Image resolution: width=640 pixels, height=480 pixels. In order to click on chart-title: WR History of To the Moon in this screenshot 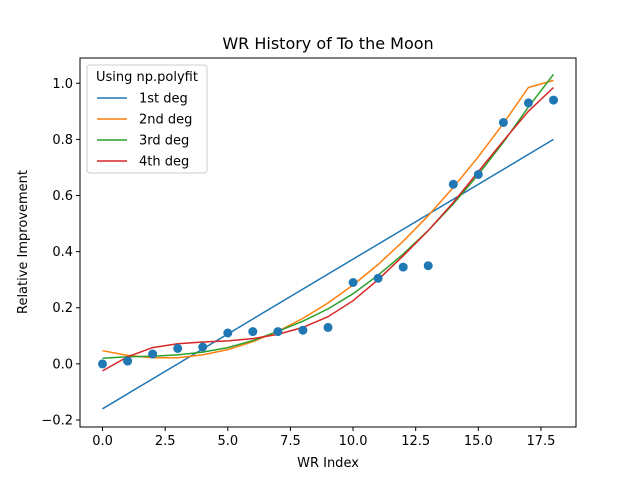, I will do `click(327, 43)`.